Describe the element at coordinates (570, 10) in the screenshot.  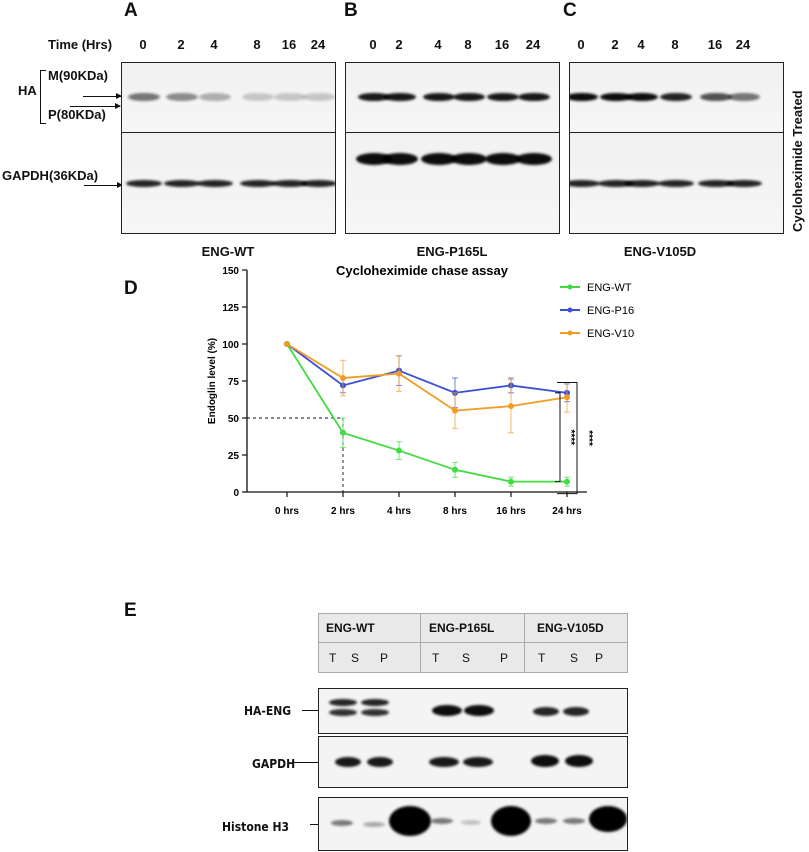
I see `panel-letter-c: C` at that location.